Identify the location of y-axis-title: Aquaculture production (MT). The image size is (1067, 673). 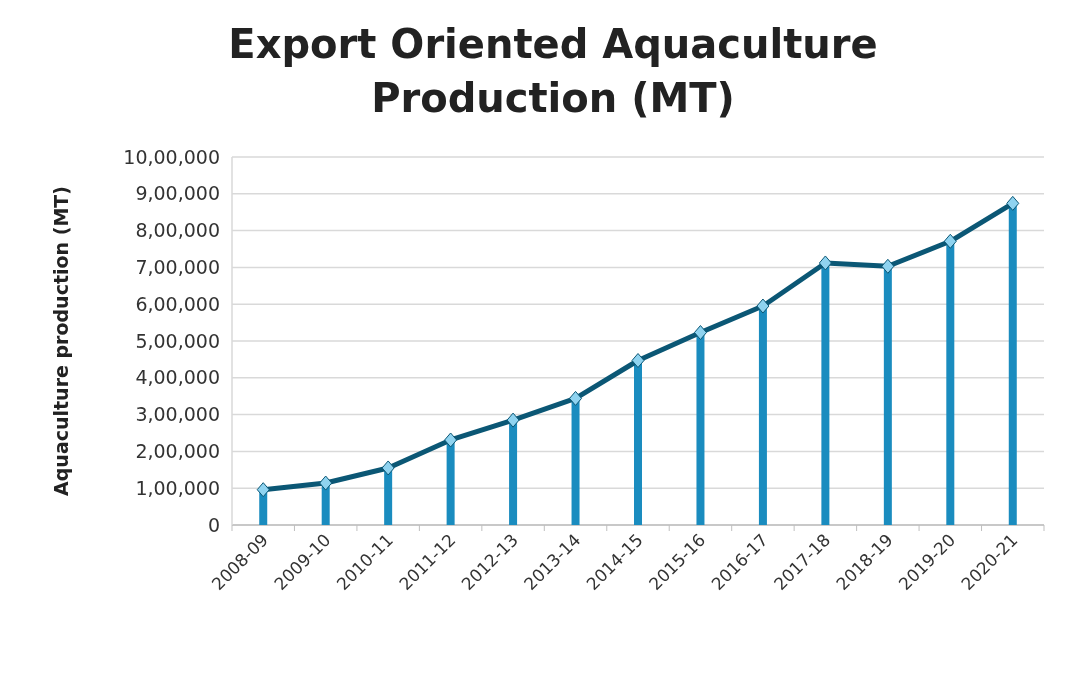
(61, 341).